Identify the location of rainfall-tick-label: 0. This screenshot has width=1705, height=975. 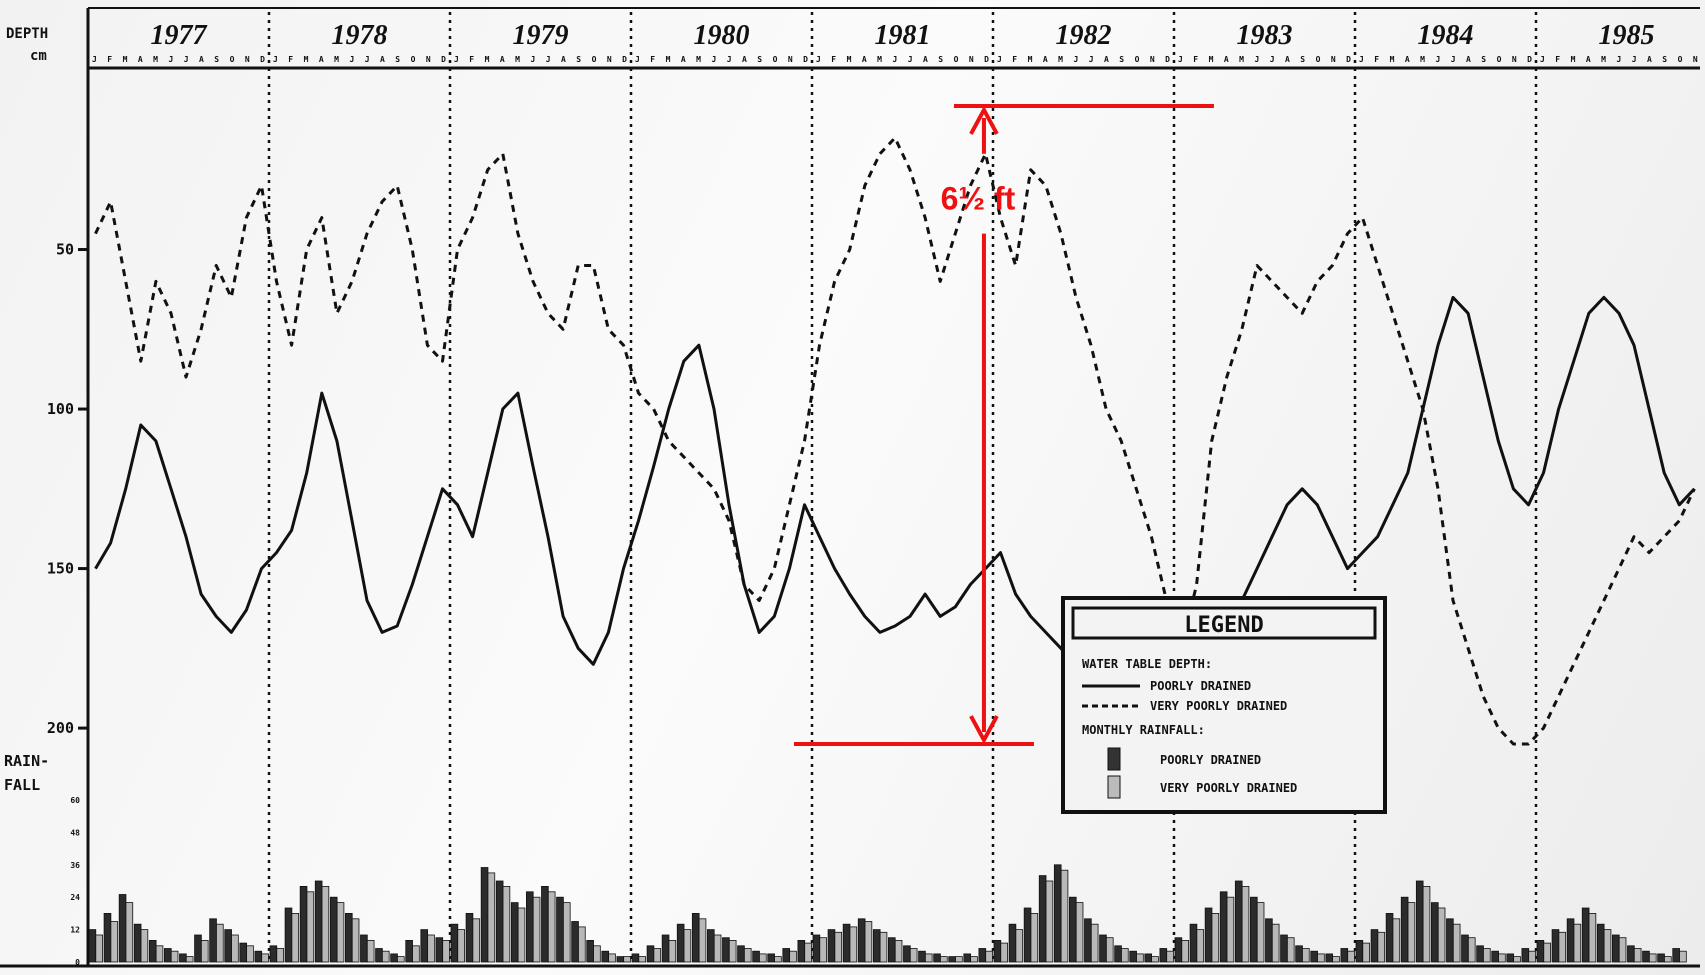
(77, 962).